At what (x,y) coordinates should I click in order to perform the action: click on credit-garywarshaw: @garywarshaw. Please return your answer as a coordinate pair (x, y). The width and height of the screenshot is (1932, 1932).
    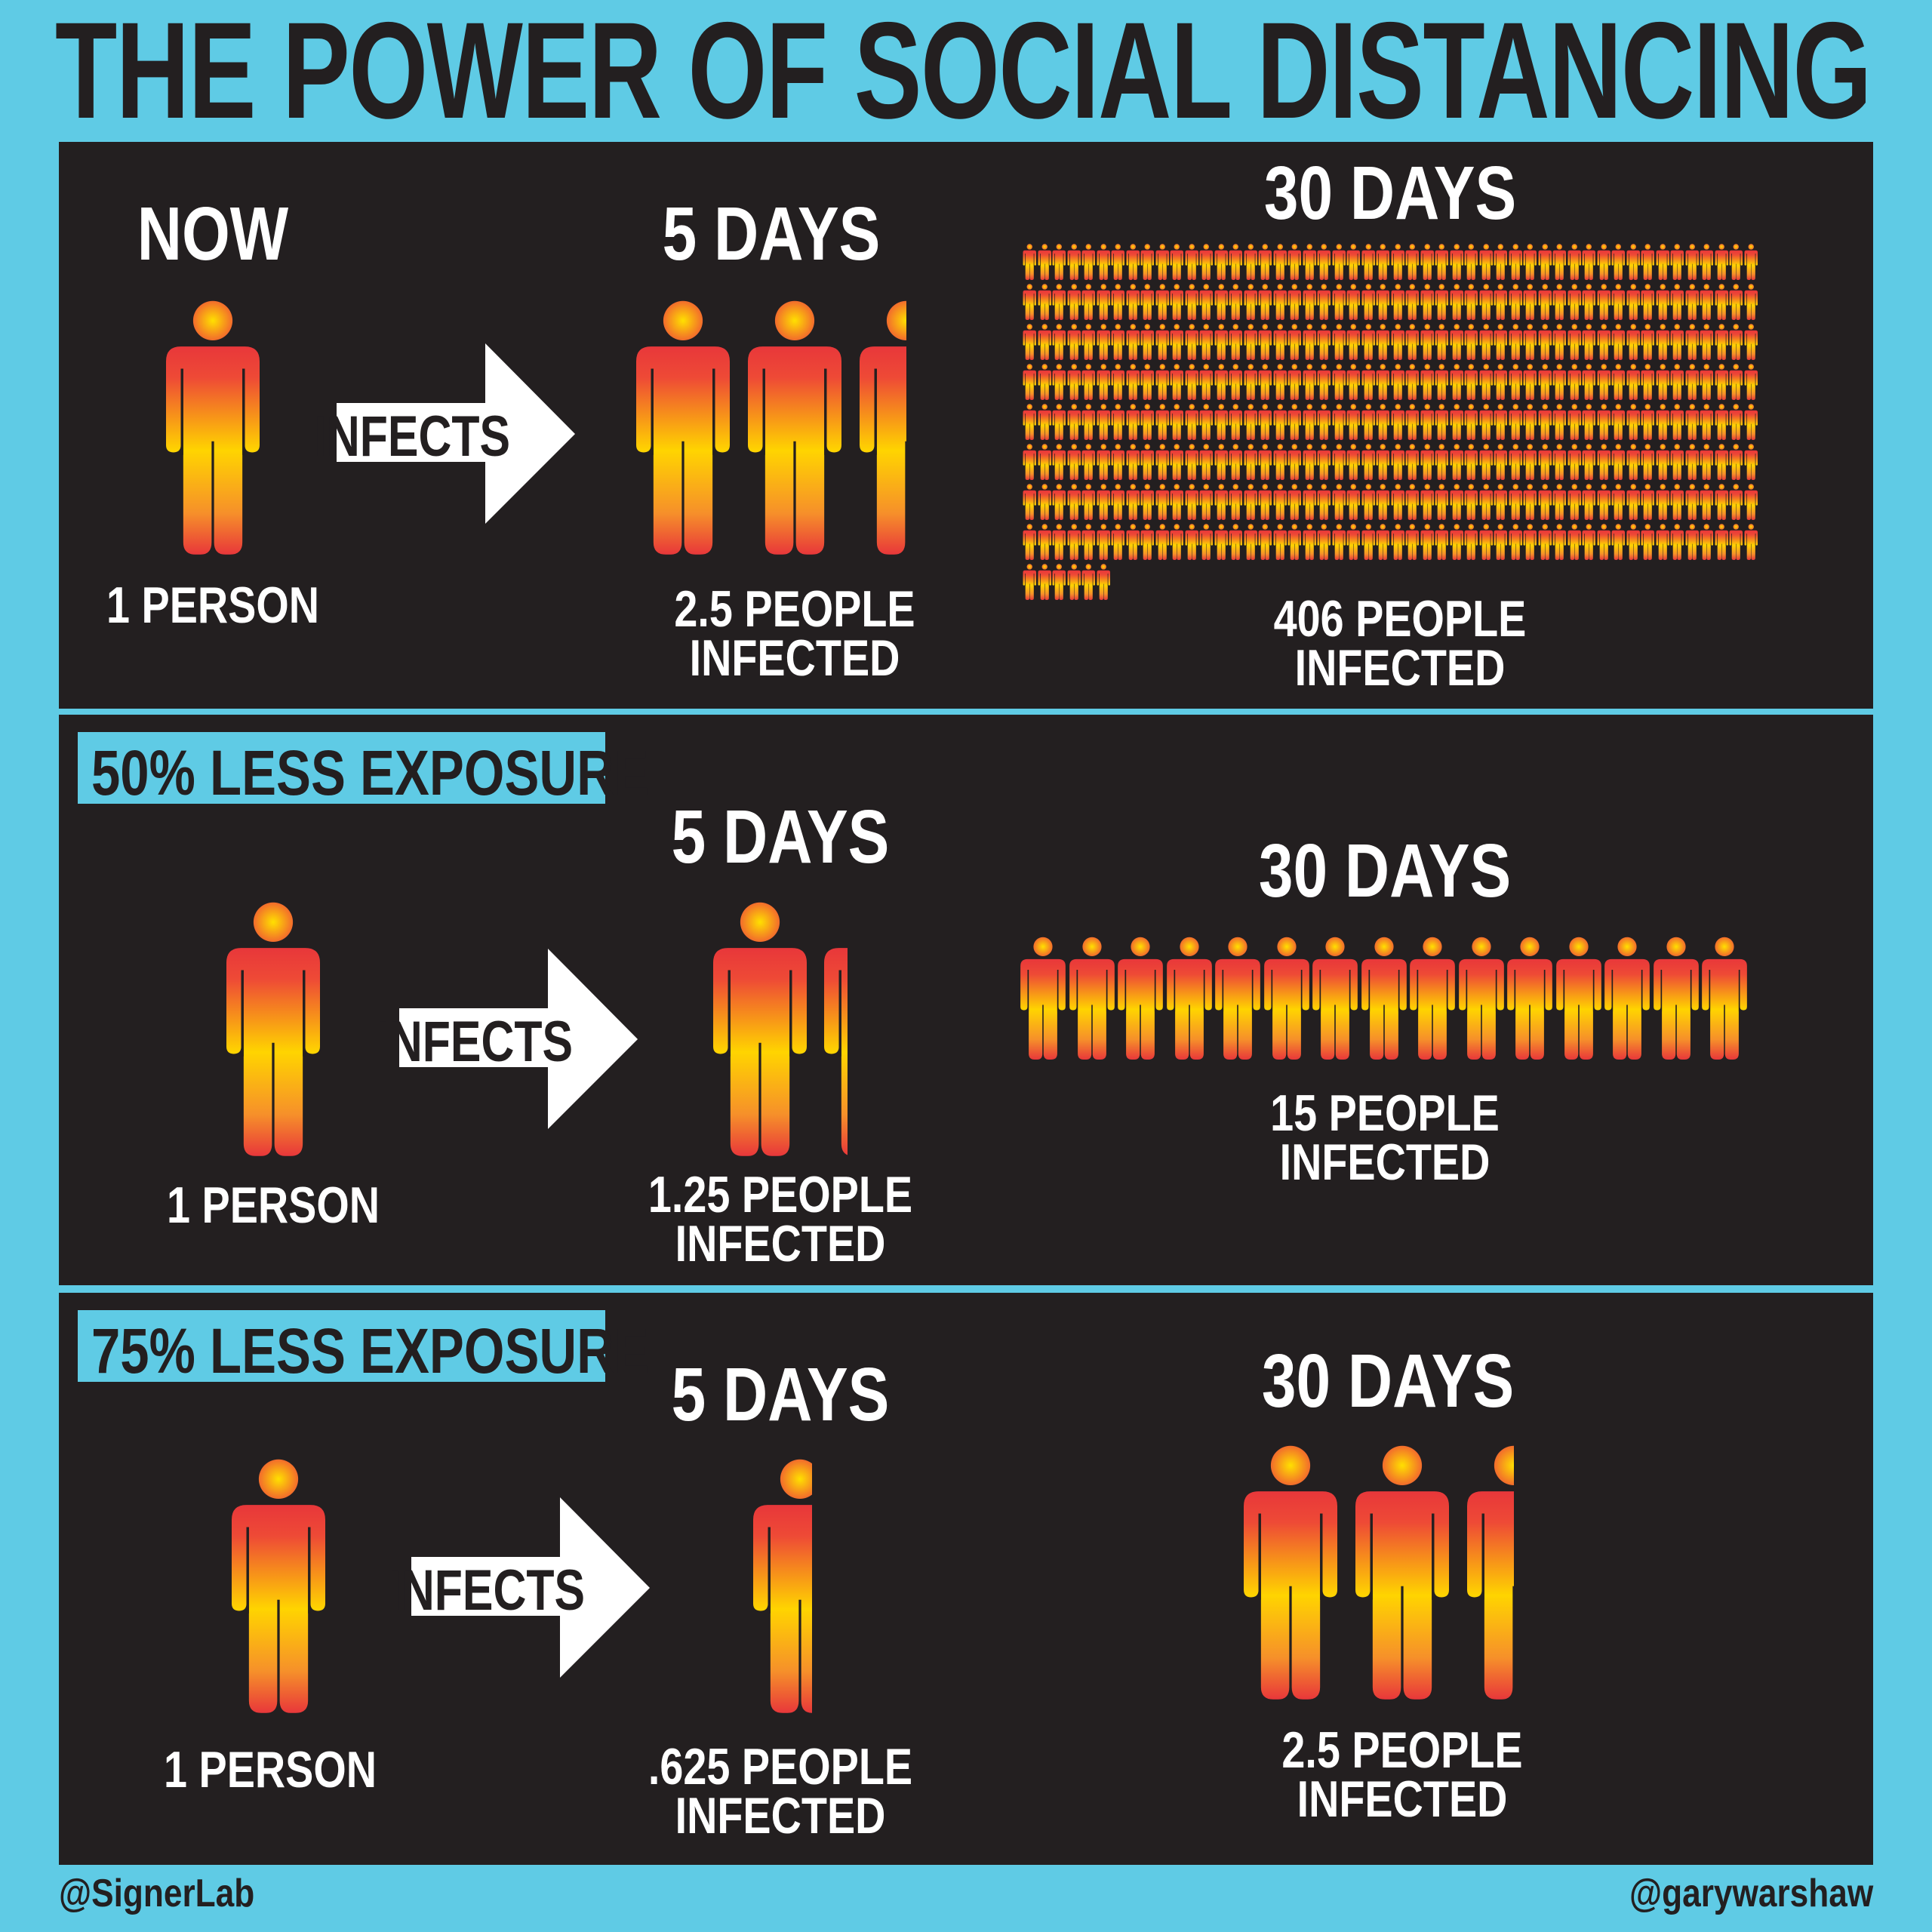
    Looking at the image, I should click on (1751, 1893).